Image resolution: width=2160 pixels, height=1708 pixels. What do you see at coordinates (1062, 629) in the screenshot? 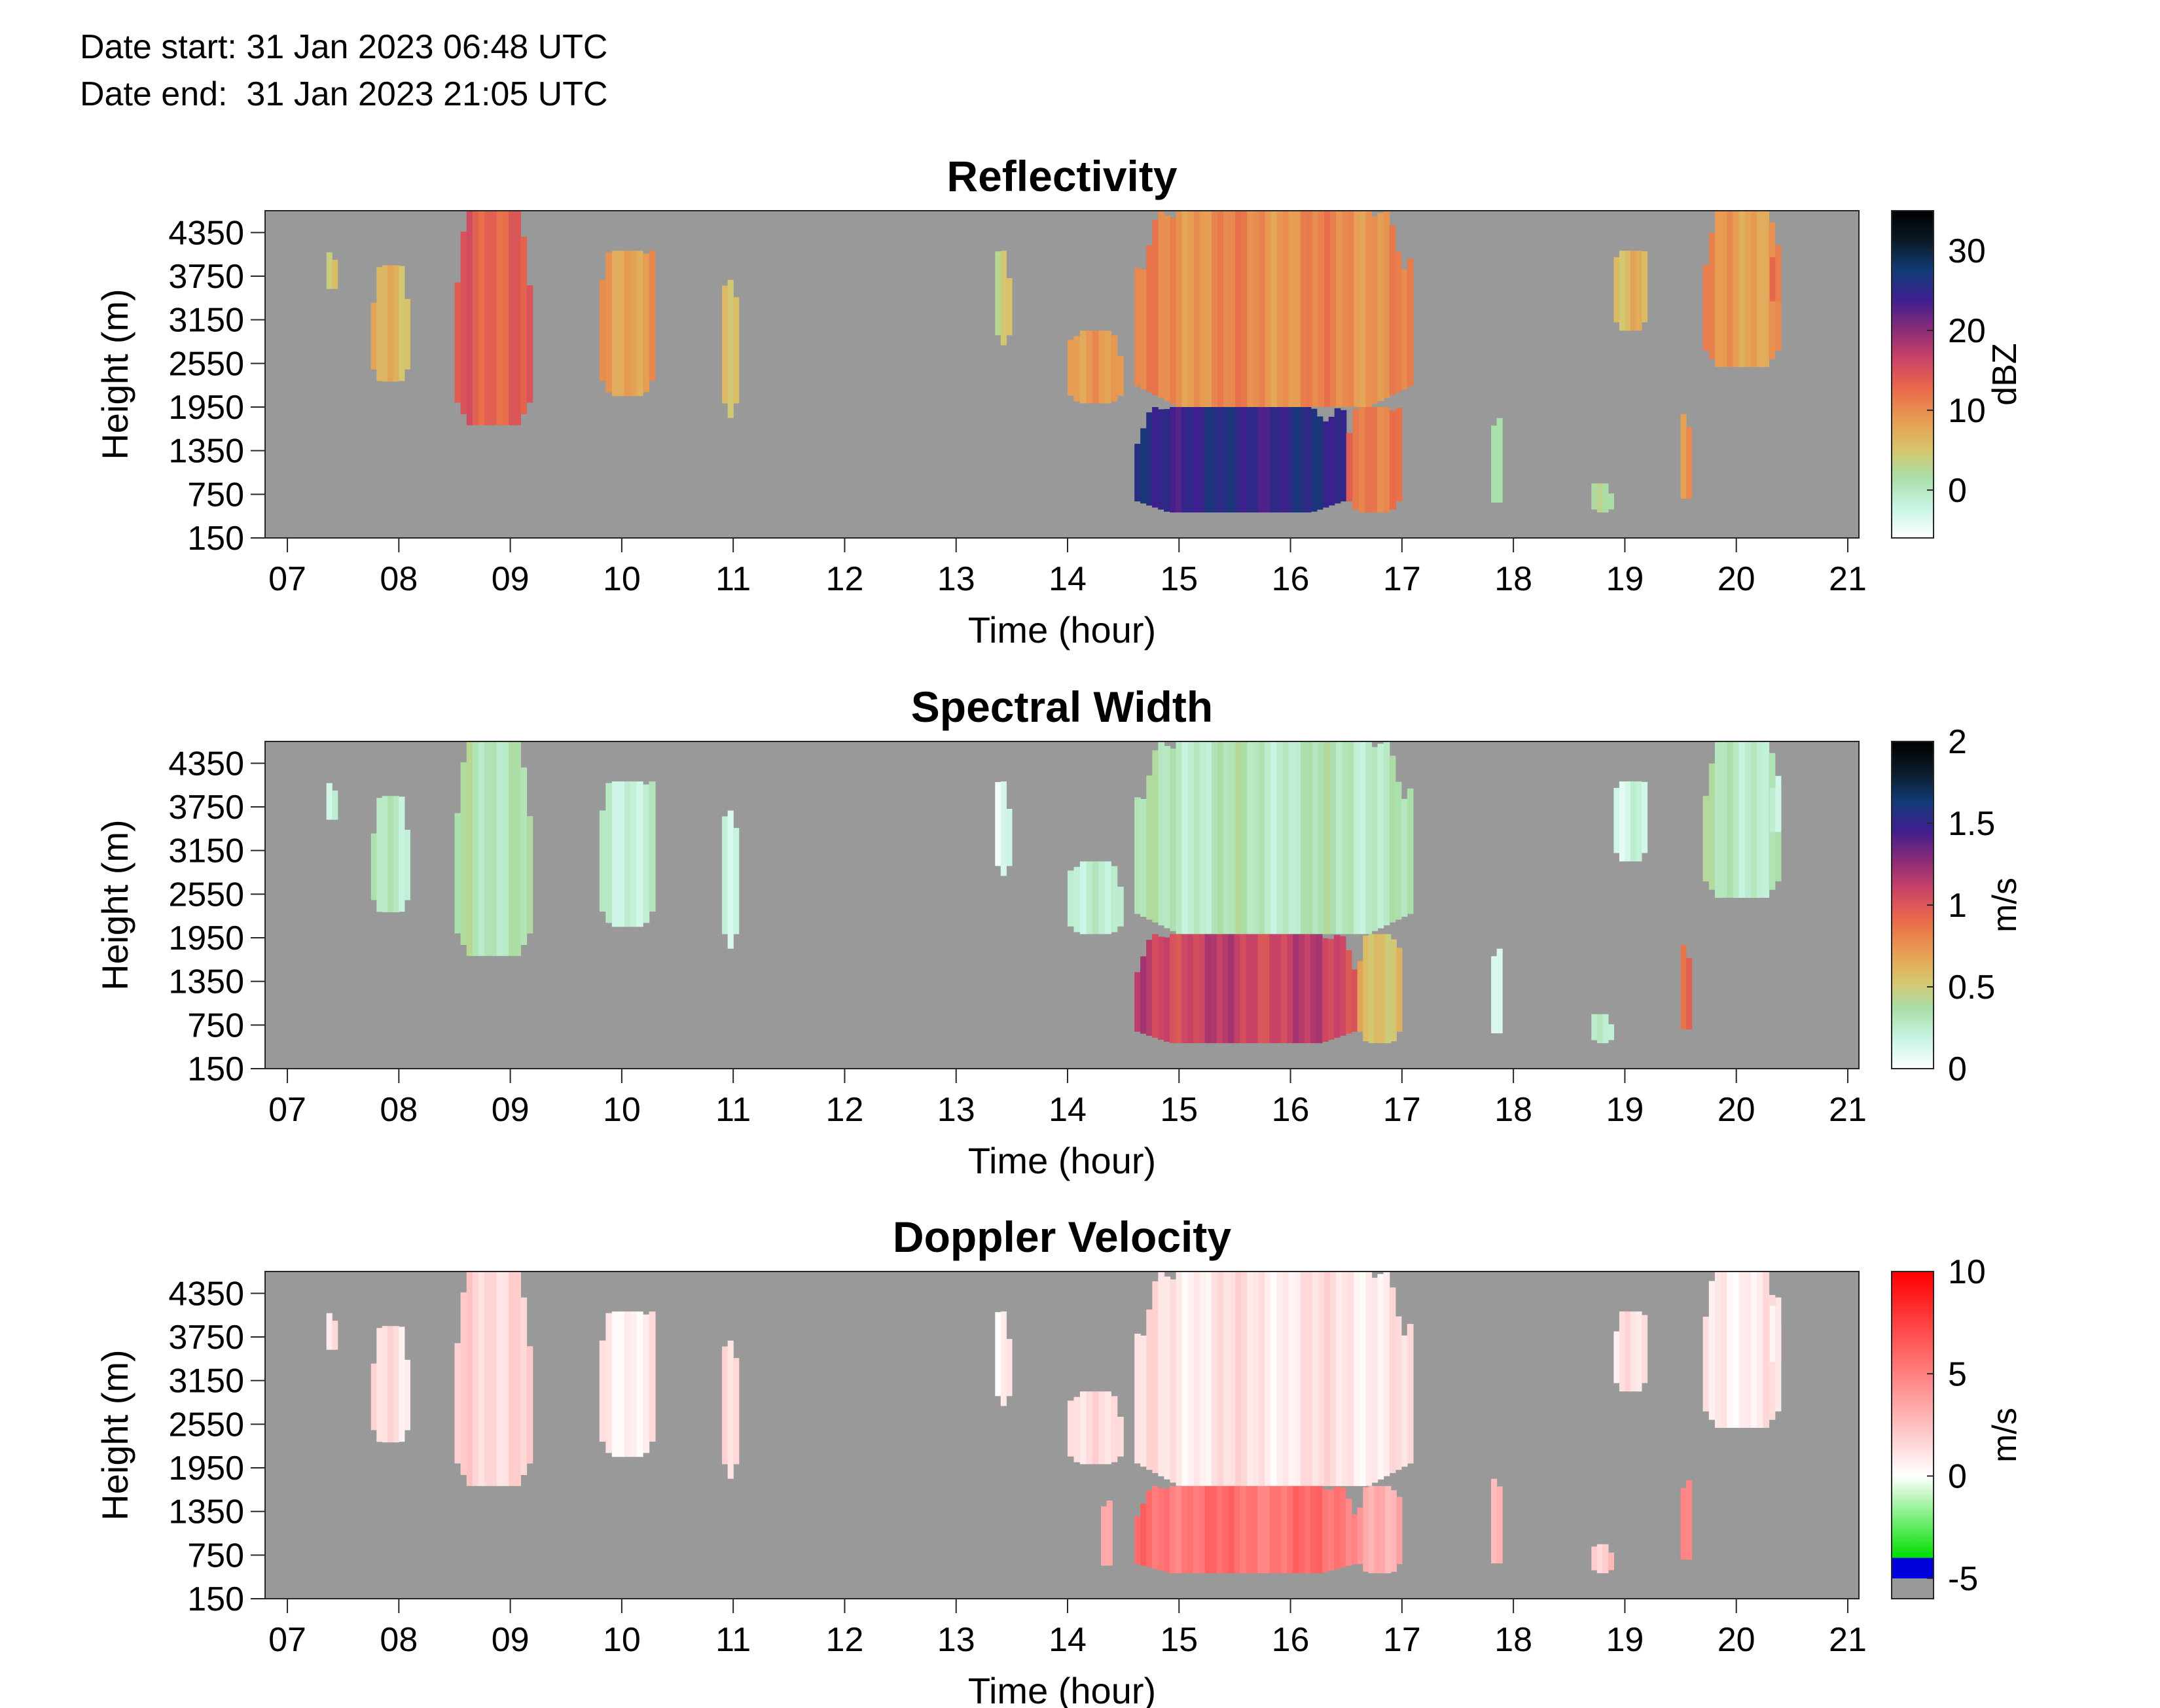
I see `reflectivity-x-axis-label: Time (hour)` at bounding box center [1062, 629].